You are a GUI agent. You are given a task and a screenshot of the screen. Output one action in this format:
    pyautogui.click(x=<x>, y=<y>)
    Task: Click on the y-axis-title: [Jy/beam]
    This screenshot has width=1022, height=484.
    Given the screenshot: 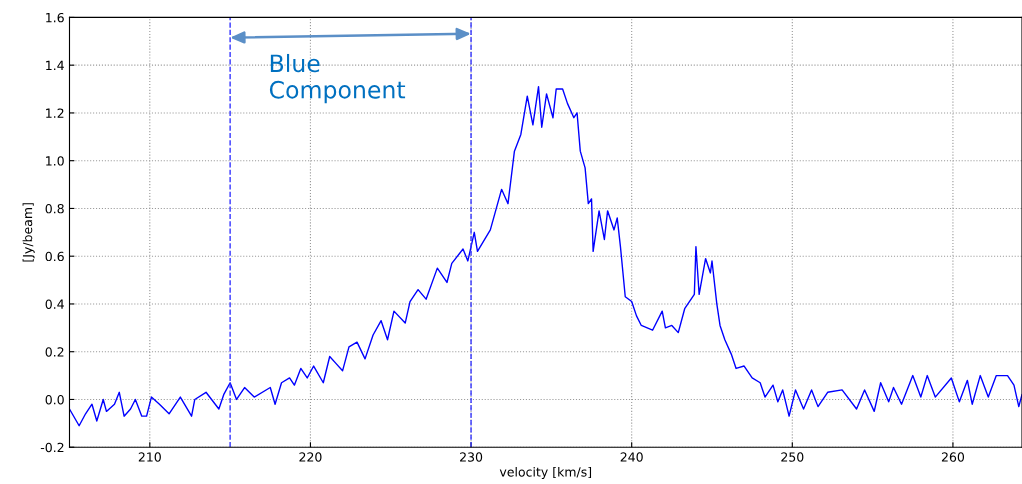 What is the action you would take?
    pyautogui.click(x=28, y=232)
    